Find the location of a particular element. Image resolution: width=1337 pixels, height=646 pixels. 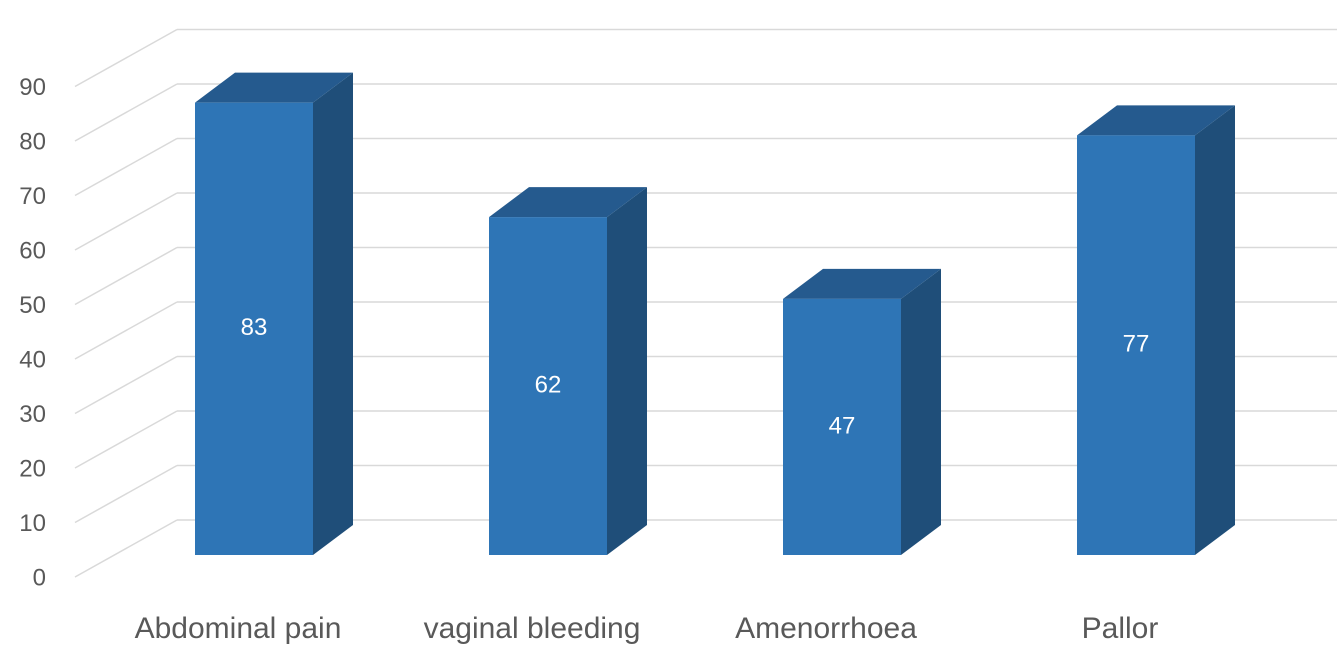

y-tick-label: 80 is located at coordinates (32, 141).